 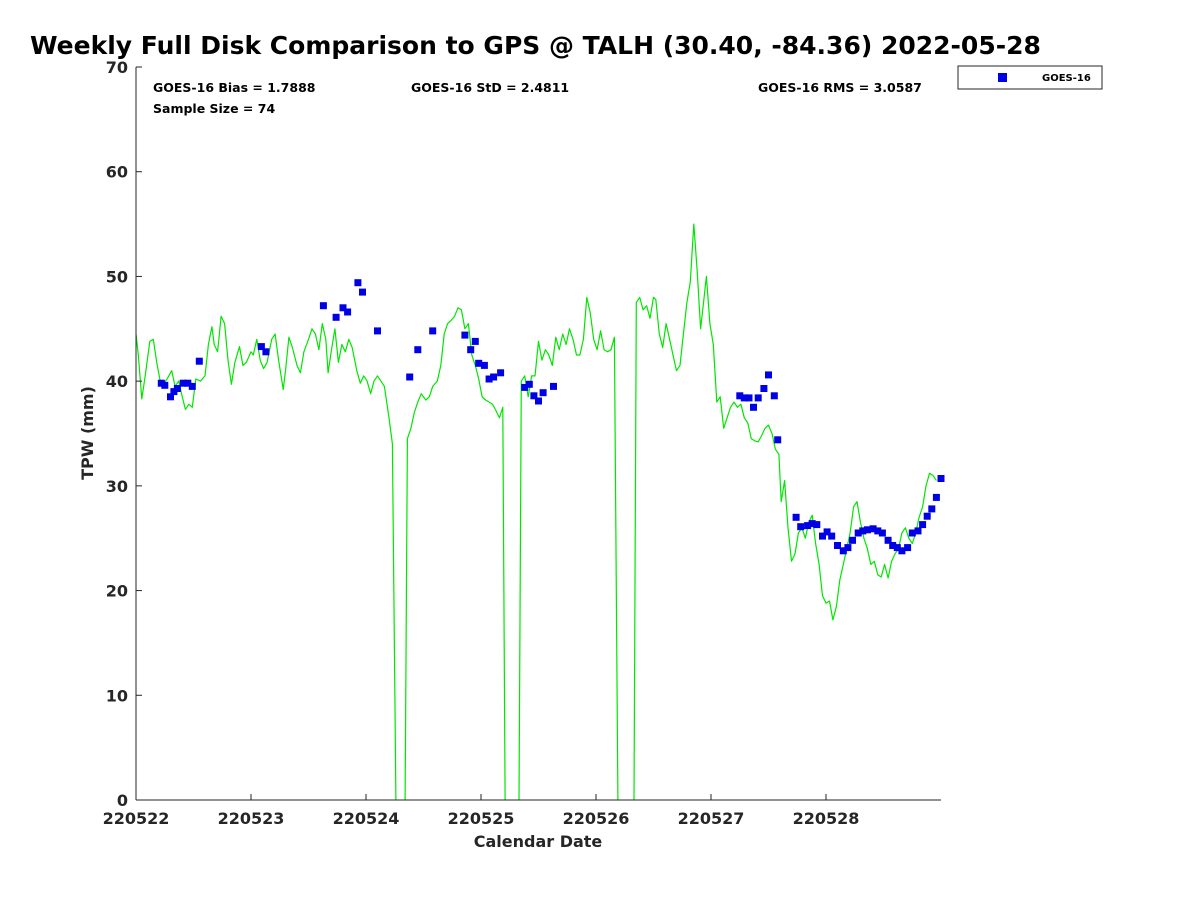 What do you see at coordinates (1066, 78) in the screenshot?
I see `legend-label-goes16: GOES-16` at bounding box center [1066, 78].